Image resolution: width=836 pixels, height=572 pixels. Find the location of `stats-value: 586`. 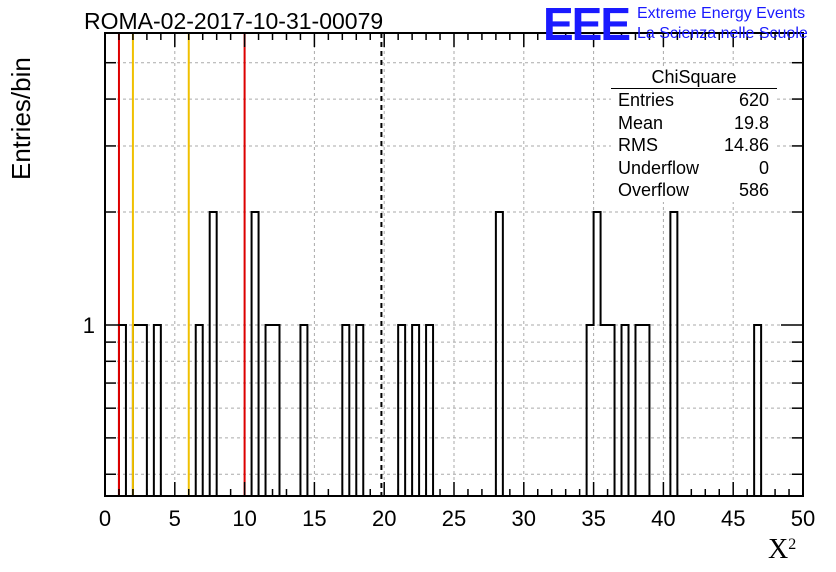

stats-value: 586 is located at coordinates (753, 190).